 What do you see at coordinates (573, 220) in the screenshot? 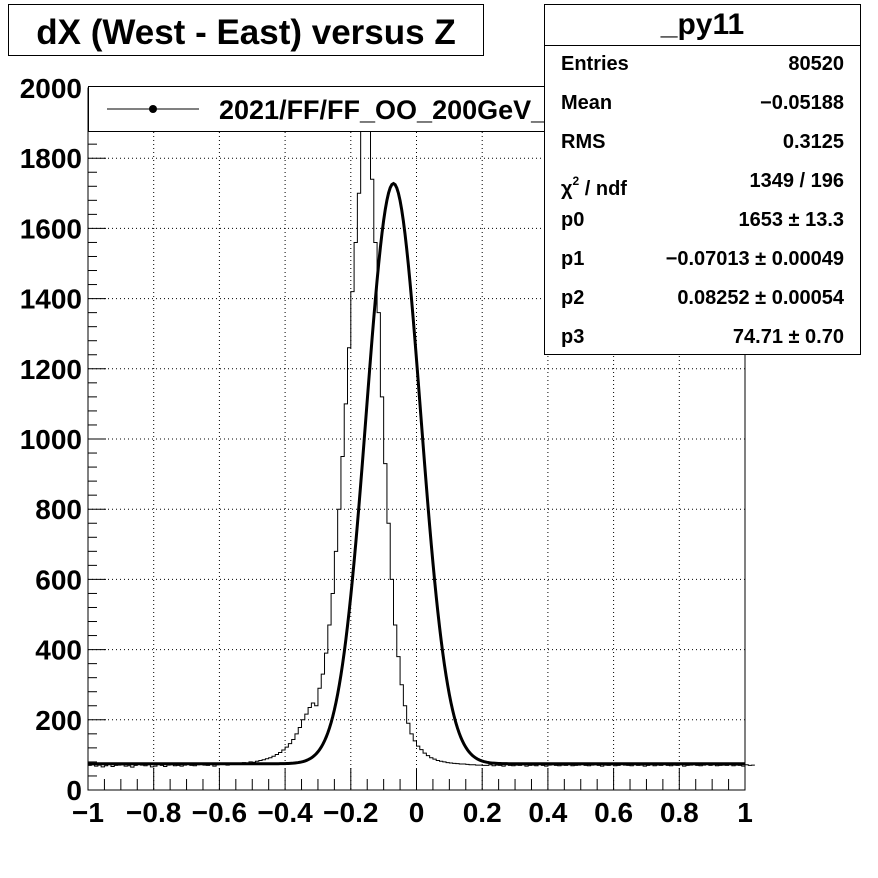
I see `stat-label: p0` at bounding box center [573, 220].